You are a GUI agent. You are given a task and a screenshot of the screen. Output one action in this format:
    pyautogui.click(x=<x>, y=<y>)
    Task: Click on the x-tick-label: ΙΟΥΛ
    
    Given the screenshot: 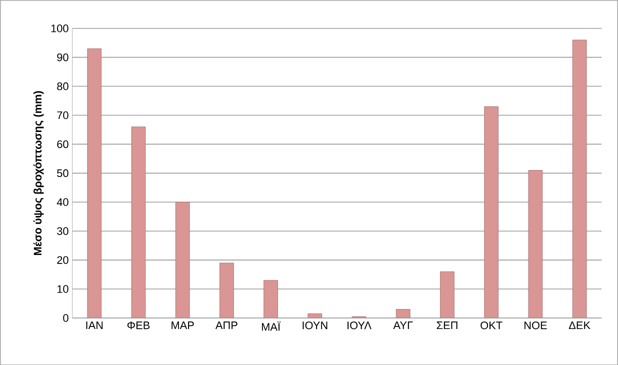 What is the action you would take?
    pyautogui.click(x=360, y=325)
    